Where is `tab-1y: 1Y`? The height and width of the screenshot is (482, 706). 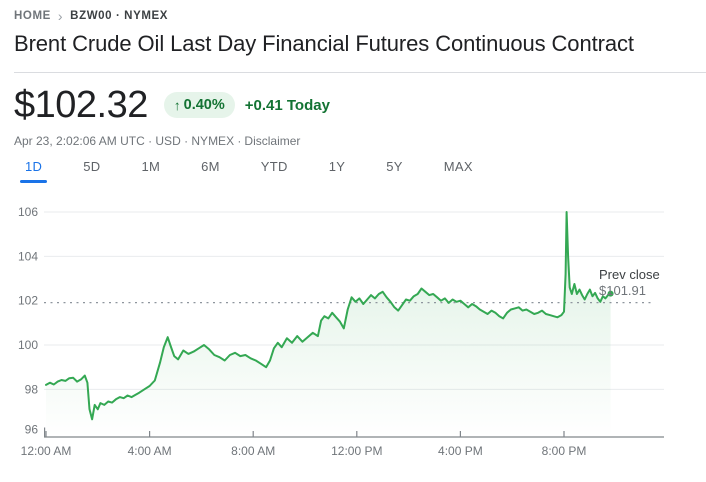
tab-1y: 1Y is located at coordinates (337, 171).